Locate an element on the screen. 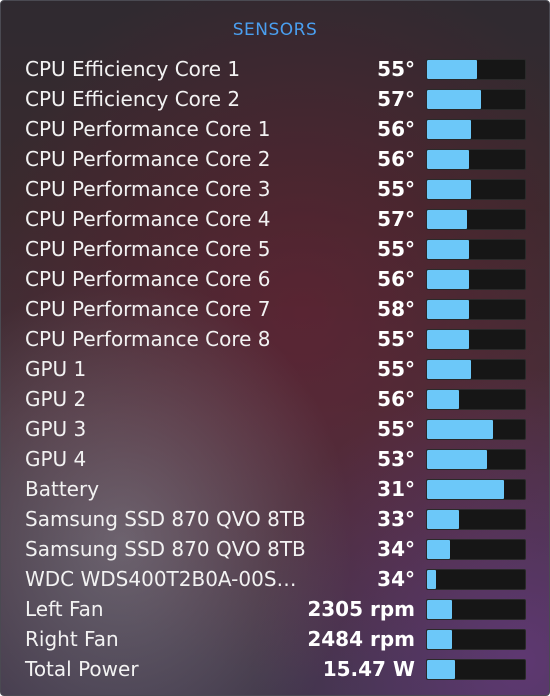 This screenshot has height=696, width=550. sensor-row: CPU Performance Core 1 56° is located at coordinates (275, 129).